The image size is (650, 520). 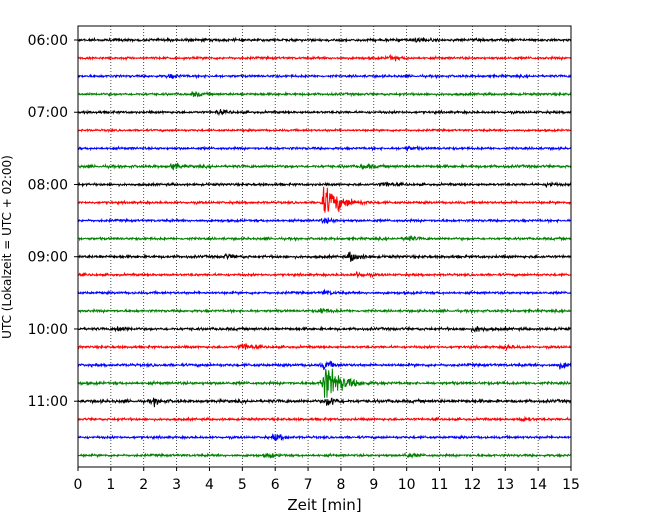 What do you see at coordinates (505, 485) in the screenshot?
I see `x-tick-label: 13` at bounding box center [505, 485].